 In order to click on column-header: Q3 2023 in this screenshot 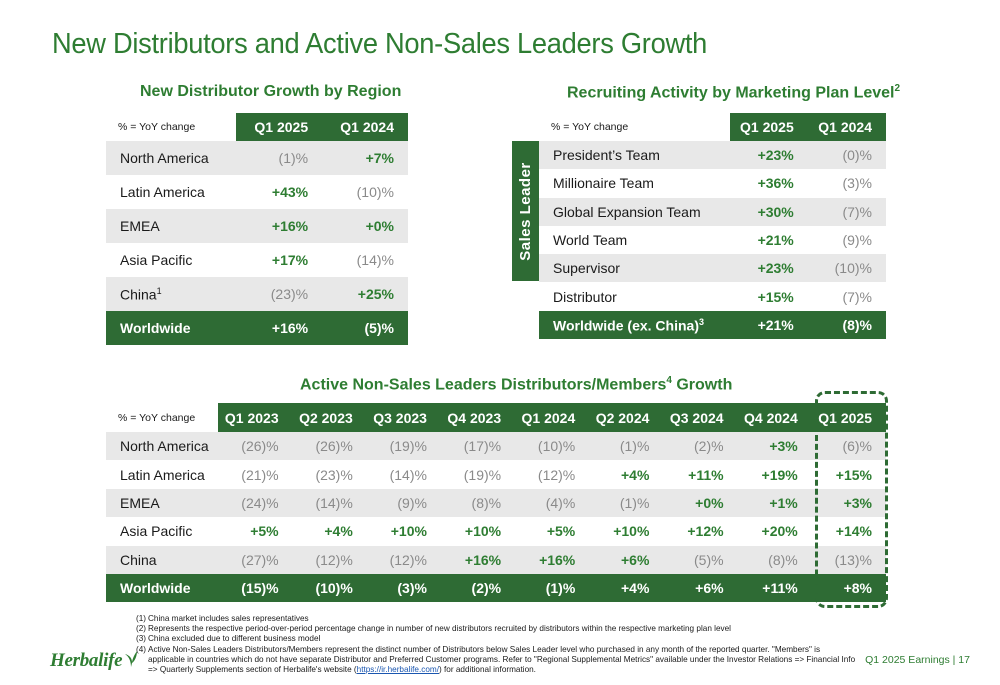, I will do `click(403, 417)`.